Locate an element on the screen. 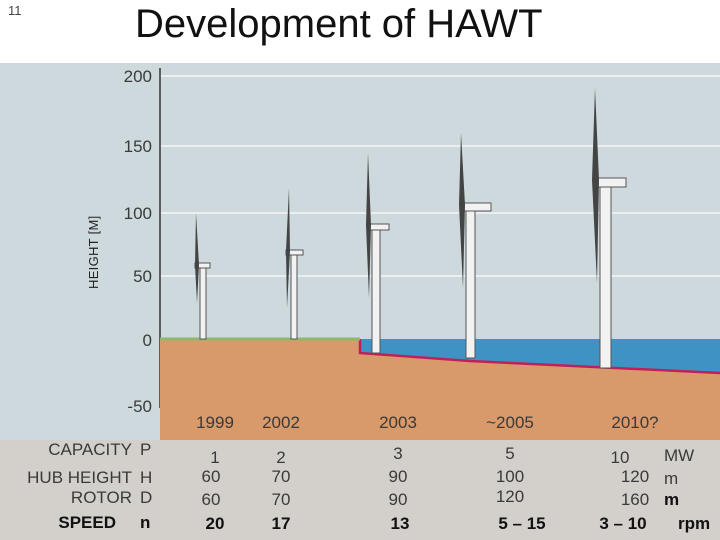 The width and height of the screenshot is (720, 540). cell-capacity-2002: 2 is located at coordinates (281, 457).